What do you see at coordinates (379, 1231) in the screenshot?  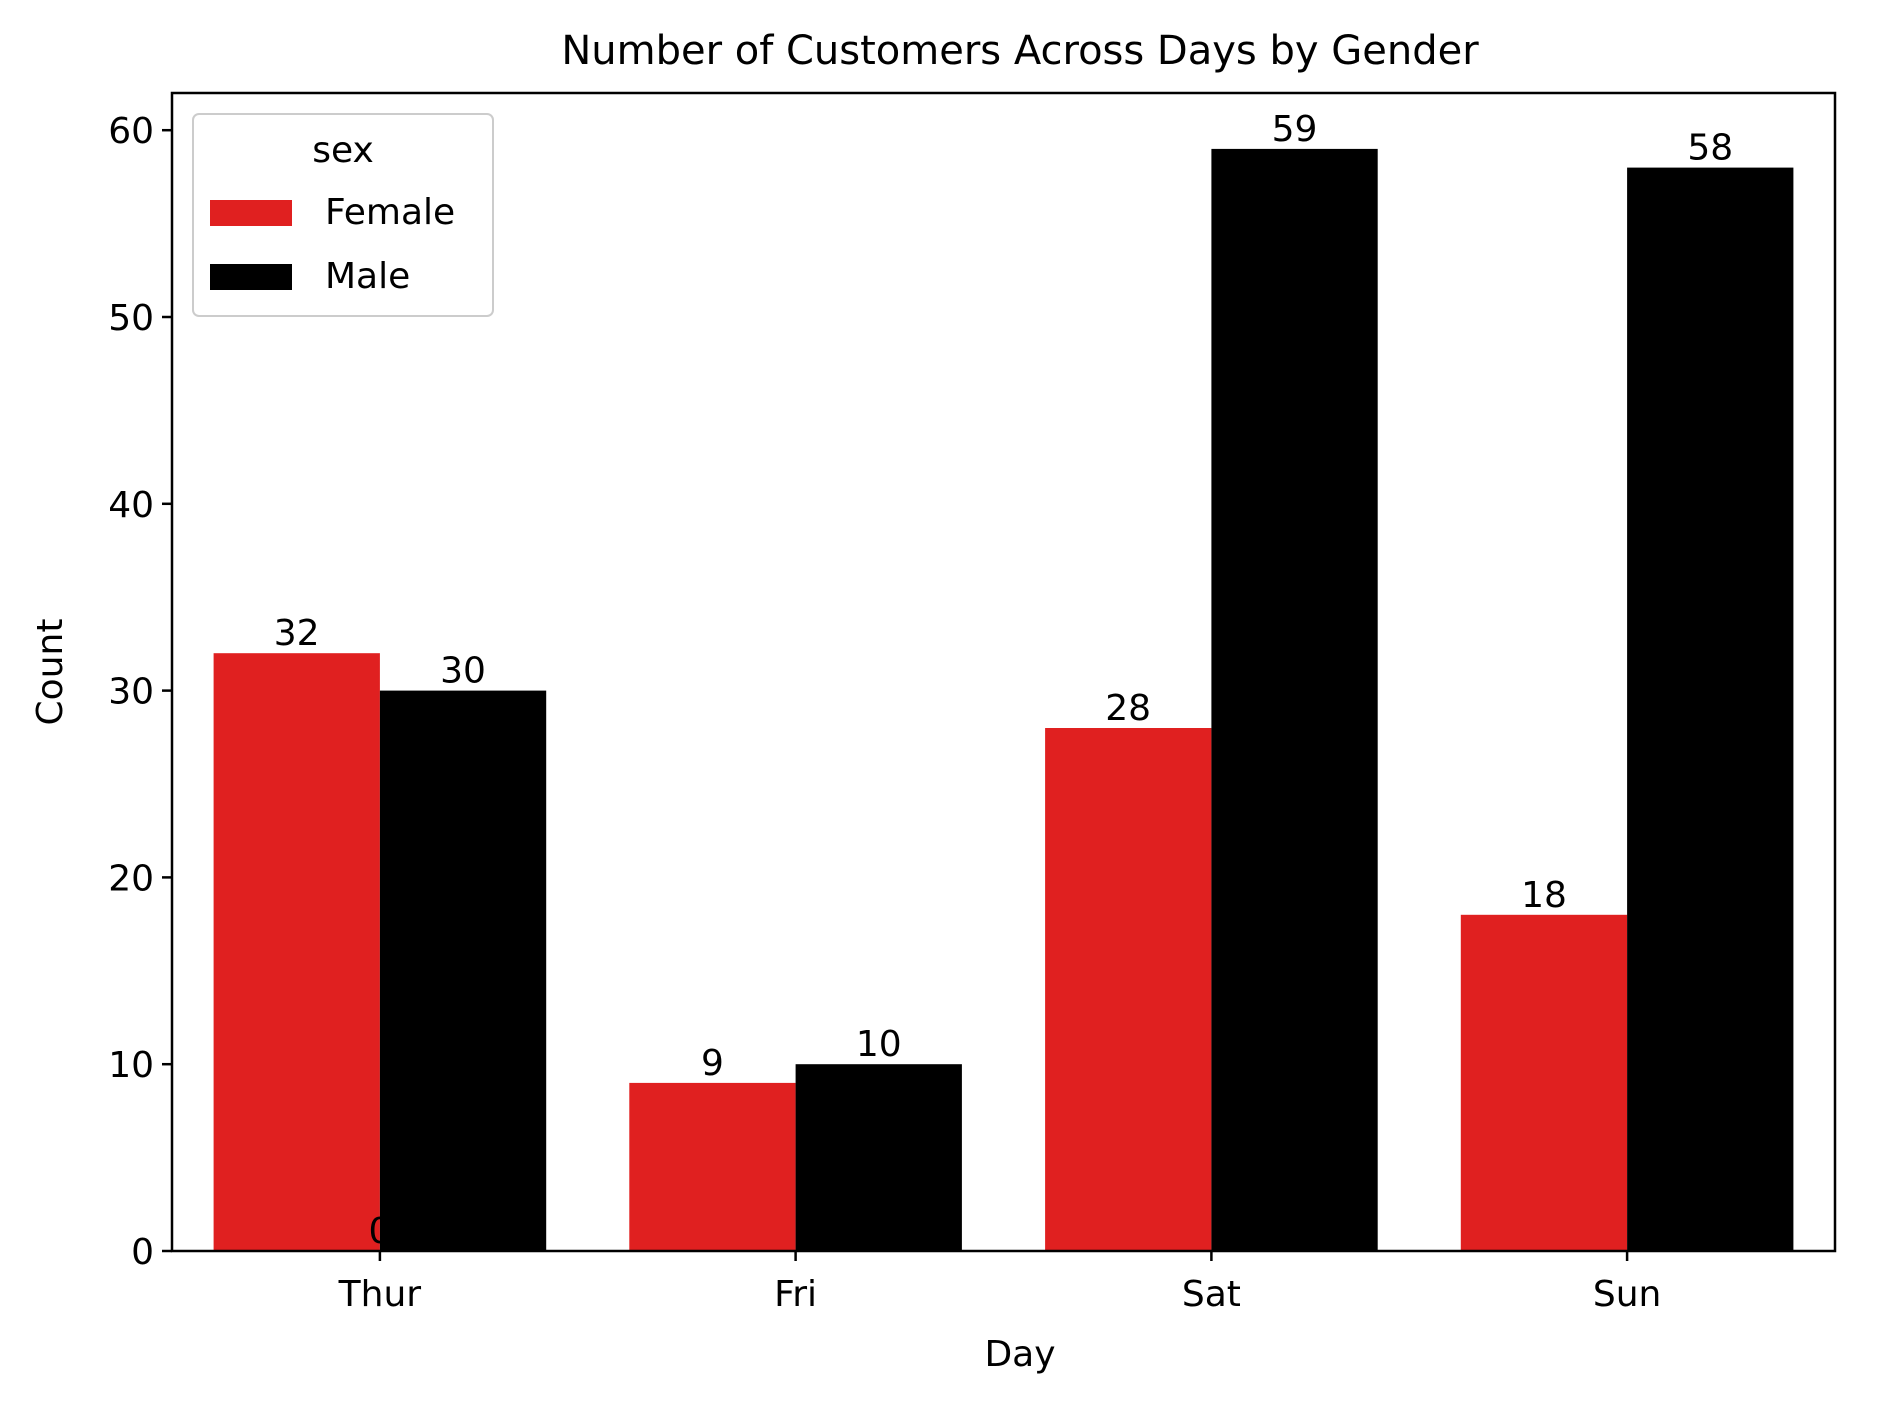 I see `bar-label-stray-zero: 0` at bounding box center [379, 1231].